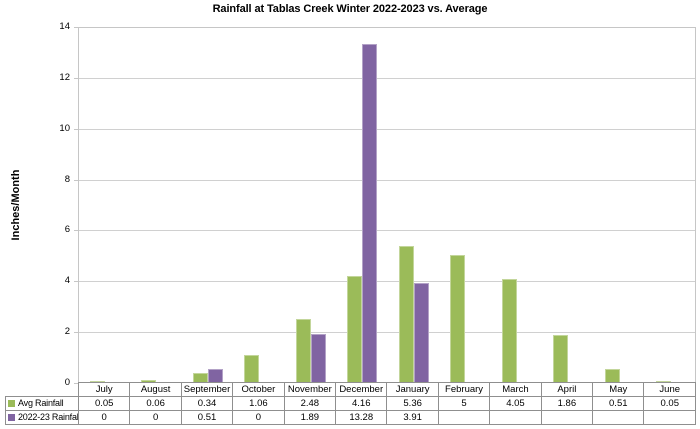  I want to click on value-avg-rainfall-january: 5.36, so click(412, 403).